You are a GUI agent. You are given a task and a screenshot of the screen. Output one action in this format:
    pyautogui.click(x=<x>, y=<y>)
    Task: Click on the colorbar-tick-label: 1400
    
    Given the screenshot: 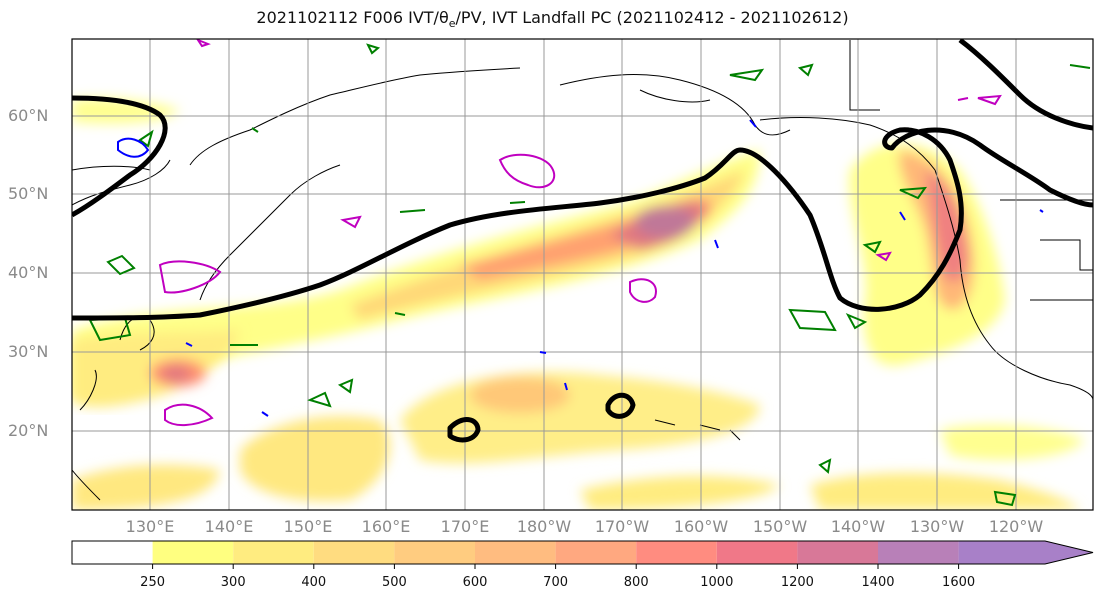 What is the action you would take?
    pyautogui.click(x=878, y=582)
    